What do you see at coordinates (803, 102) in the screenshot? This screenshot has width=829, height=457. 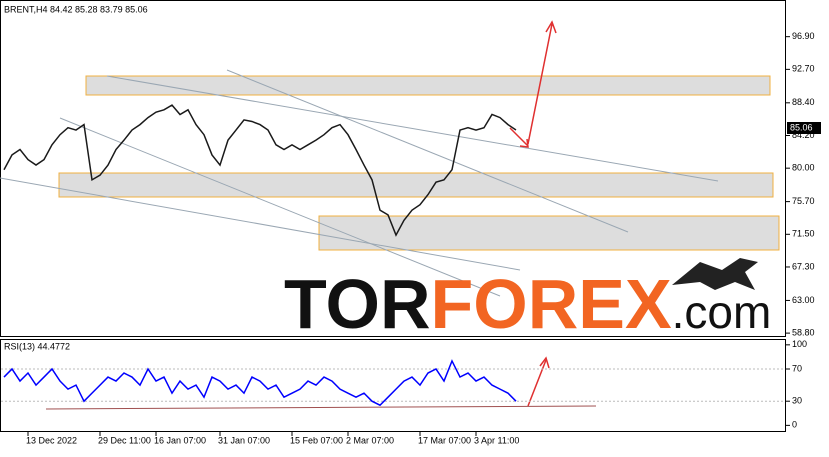 I see `y-tick-label: 88.40` at bounding box center [803, 102].